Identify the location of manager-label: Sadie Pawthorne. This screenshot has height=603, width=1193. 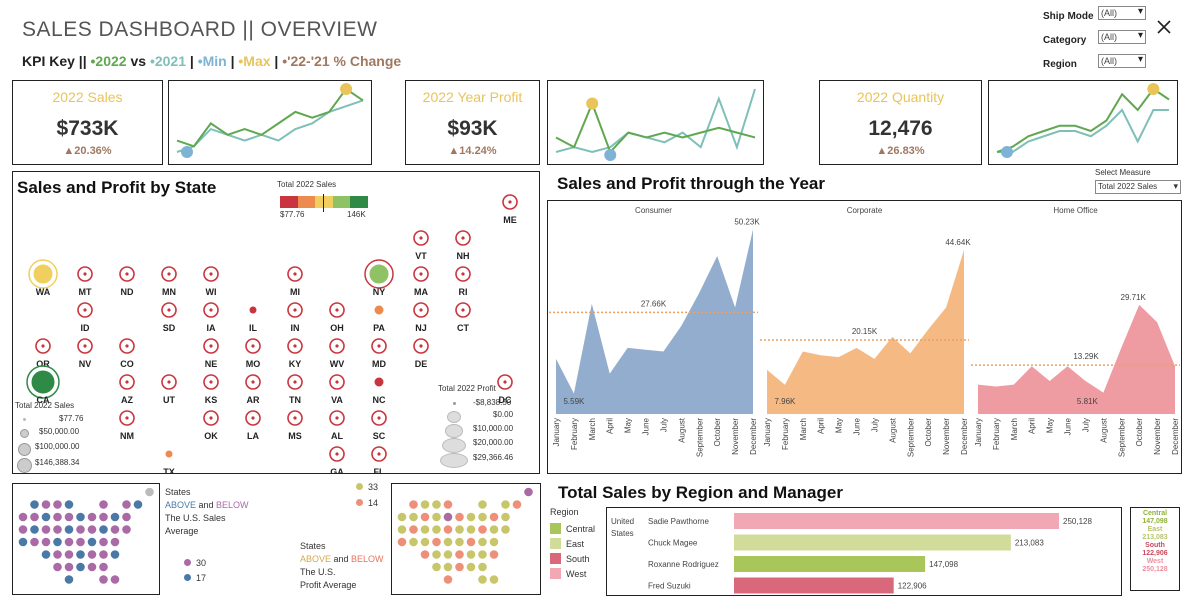
(678, 521).